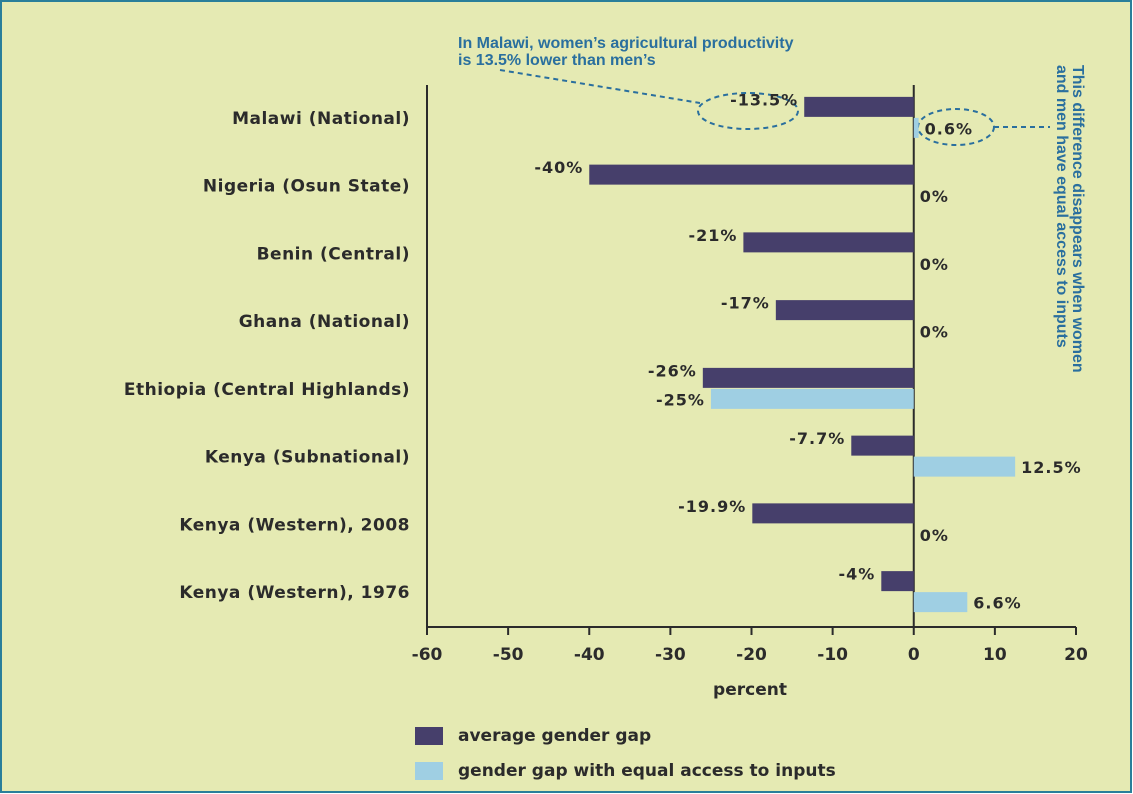 The width and height of the screenshot is (1133, 794). Describe the element at coordinates (751, 655) in the screenshot. I see `x-tick-label: -20` at that location.